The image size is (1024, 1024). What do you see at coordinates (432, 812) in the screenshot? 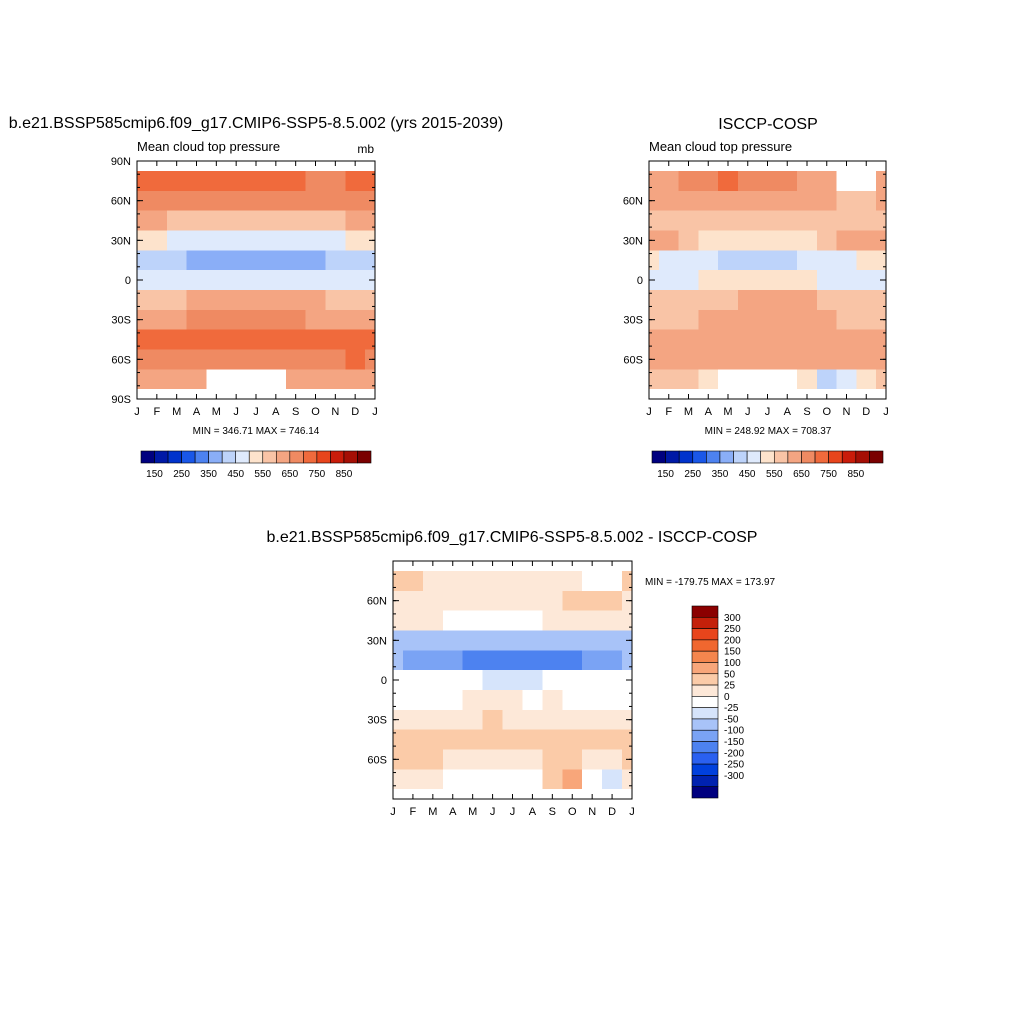
I see `x-tick-label: M` at bounding box center [432, 812].